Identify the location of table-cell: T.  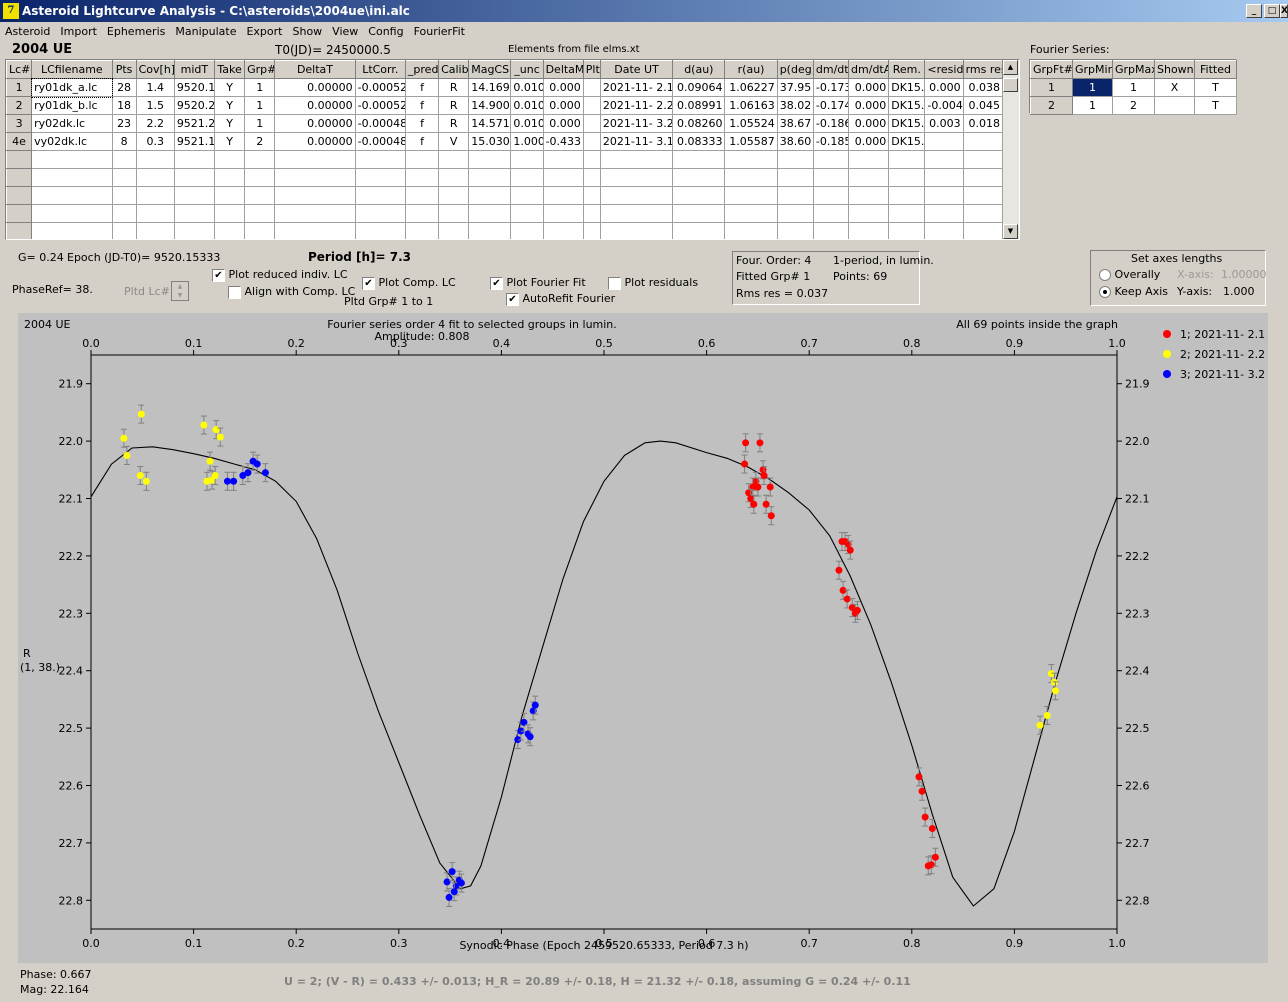
(1215, 105).